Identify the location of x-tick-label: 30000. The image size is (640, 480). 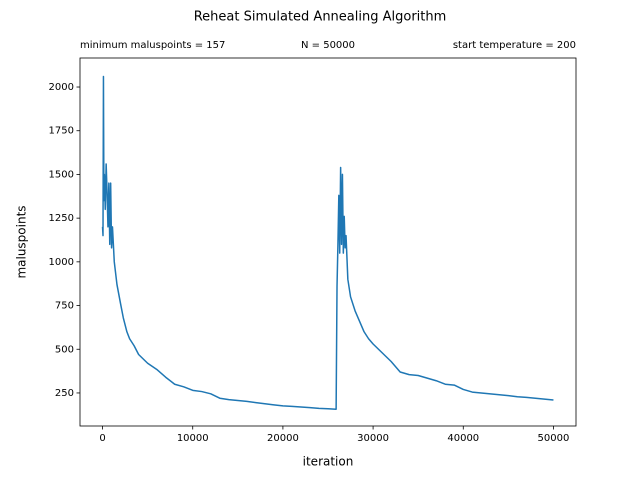
(373, 438).